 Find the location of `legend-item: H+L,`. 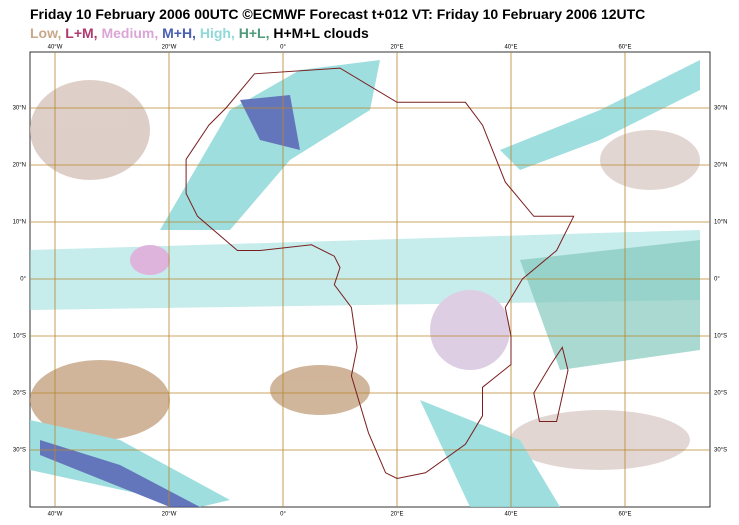

legend-item: H+L, is located at coordinates (254, 33).